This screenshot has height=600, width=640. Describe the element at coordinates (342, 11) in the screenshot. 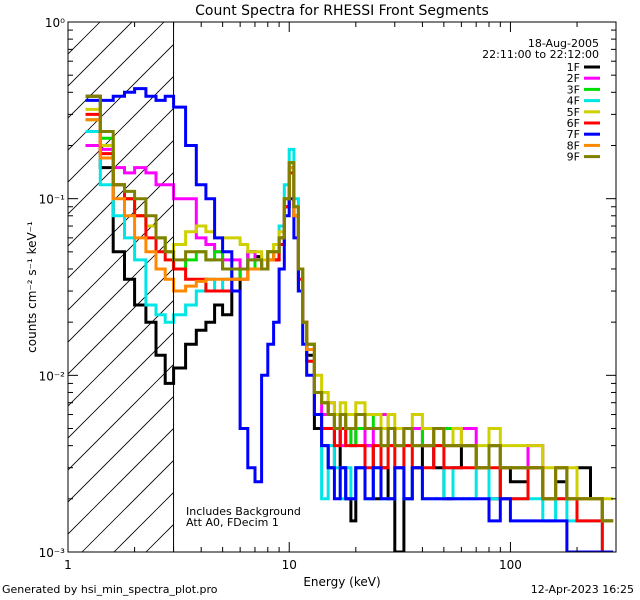

I see `chart-title: Count Spectra for RHESSI Front Segments` at that location.